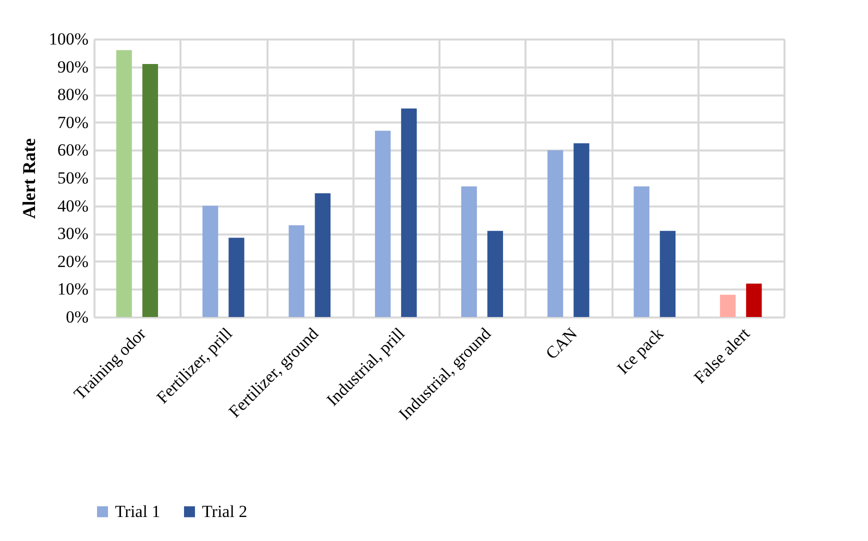  I want to click on y-tick-label: 20%, so click(72, 261).